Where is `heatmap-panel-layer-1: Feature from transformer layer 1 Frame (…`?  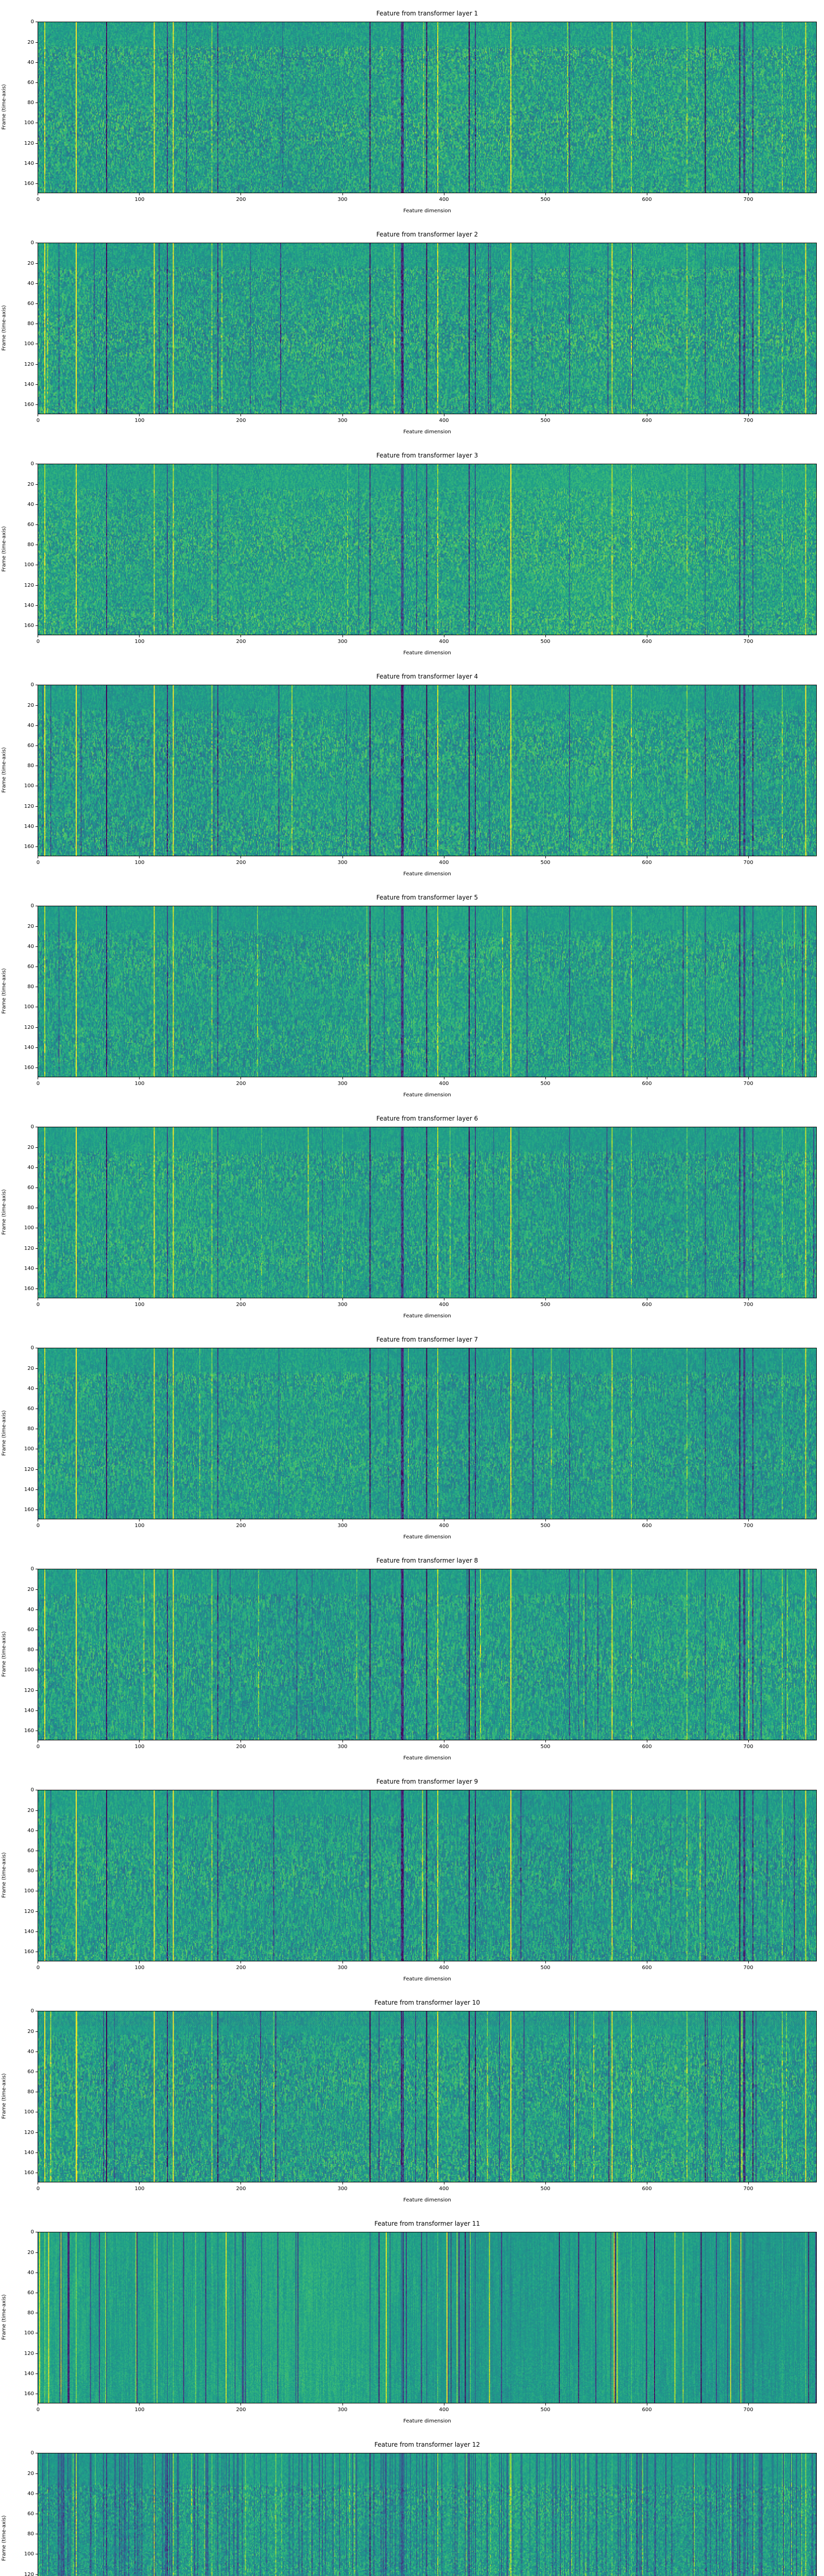 heatmap-panel-layer-1: Feature from transformer layer 1 Frame (… is located at coordinates (412, 111).